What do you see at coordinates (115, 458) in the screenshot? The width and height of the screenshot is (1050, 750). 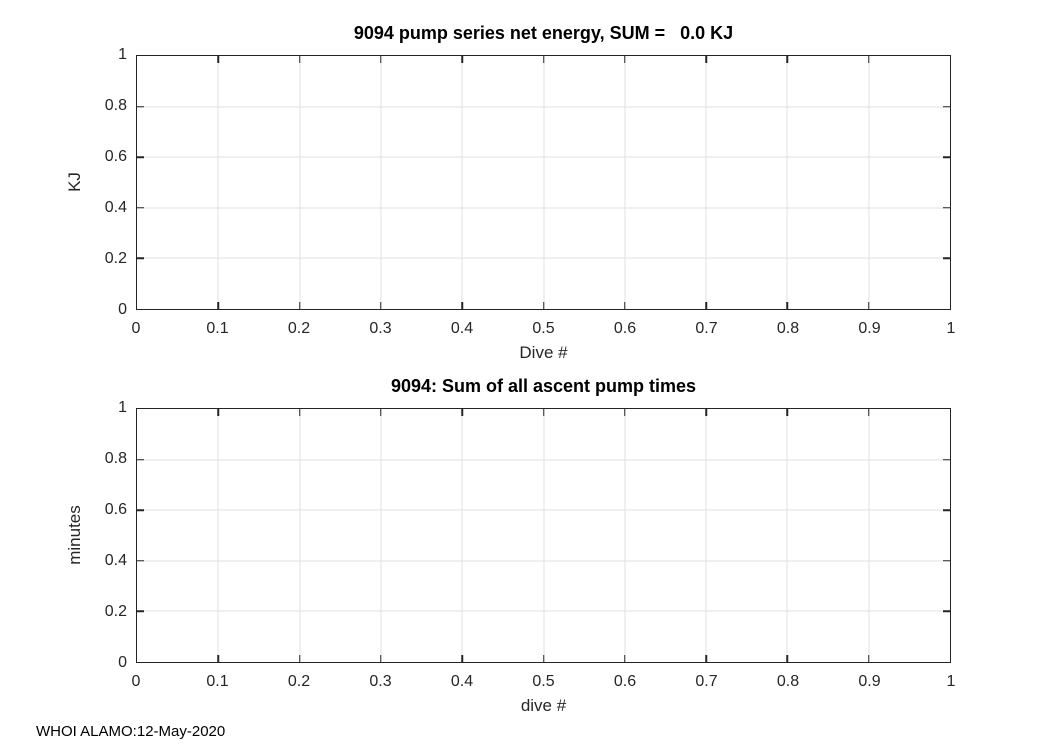 I see `y-tick-label: 0.8` at bounding box center [115, 458].